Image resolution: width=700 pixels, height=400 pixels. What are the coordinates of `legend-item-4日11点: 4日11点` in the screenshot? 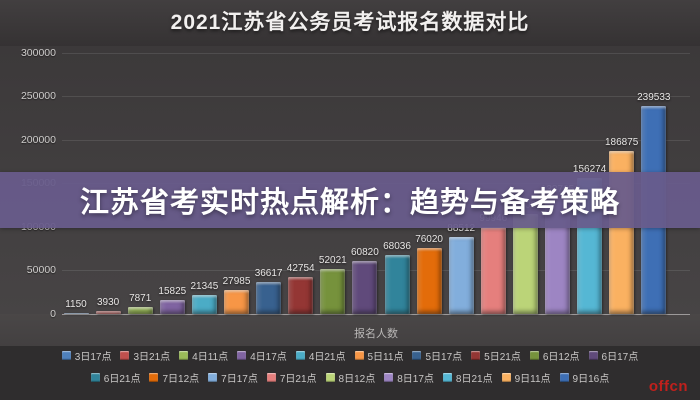 It's located at (203, 355).